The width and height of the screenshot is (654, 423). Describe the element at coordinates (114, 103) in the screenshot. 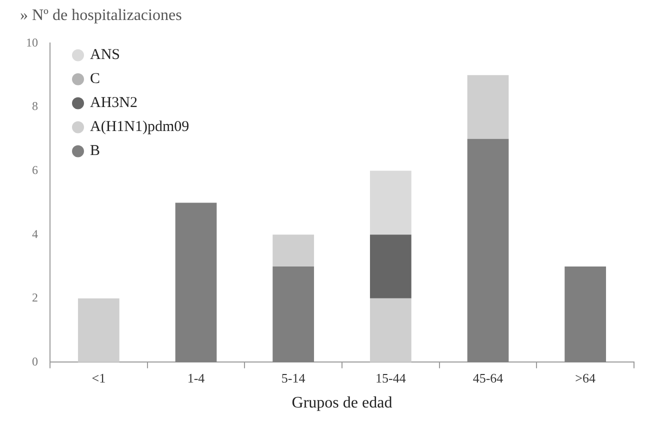

I see `legend-label: AH3N2` at that location.